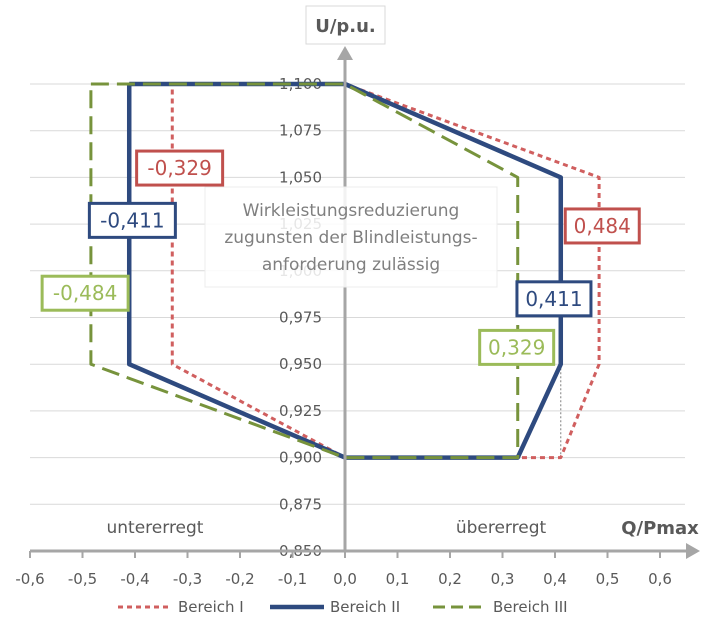 The width and height of the screenshot is (703, 617). Describe the element at coordinates (351, 265) in the screenshot. I see `note-line-3: anforderung zulässig` at that location.